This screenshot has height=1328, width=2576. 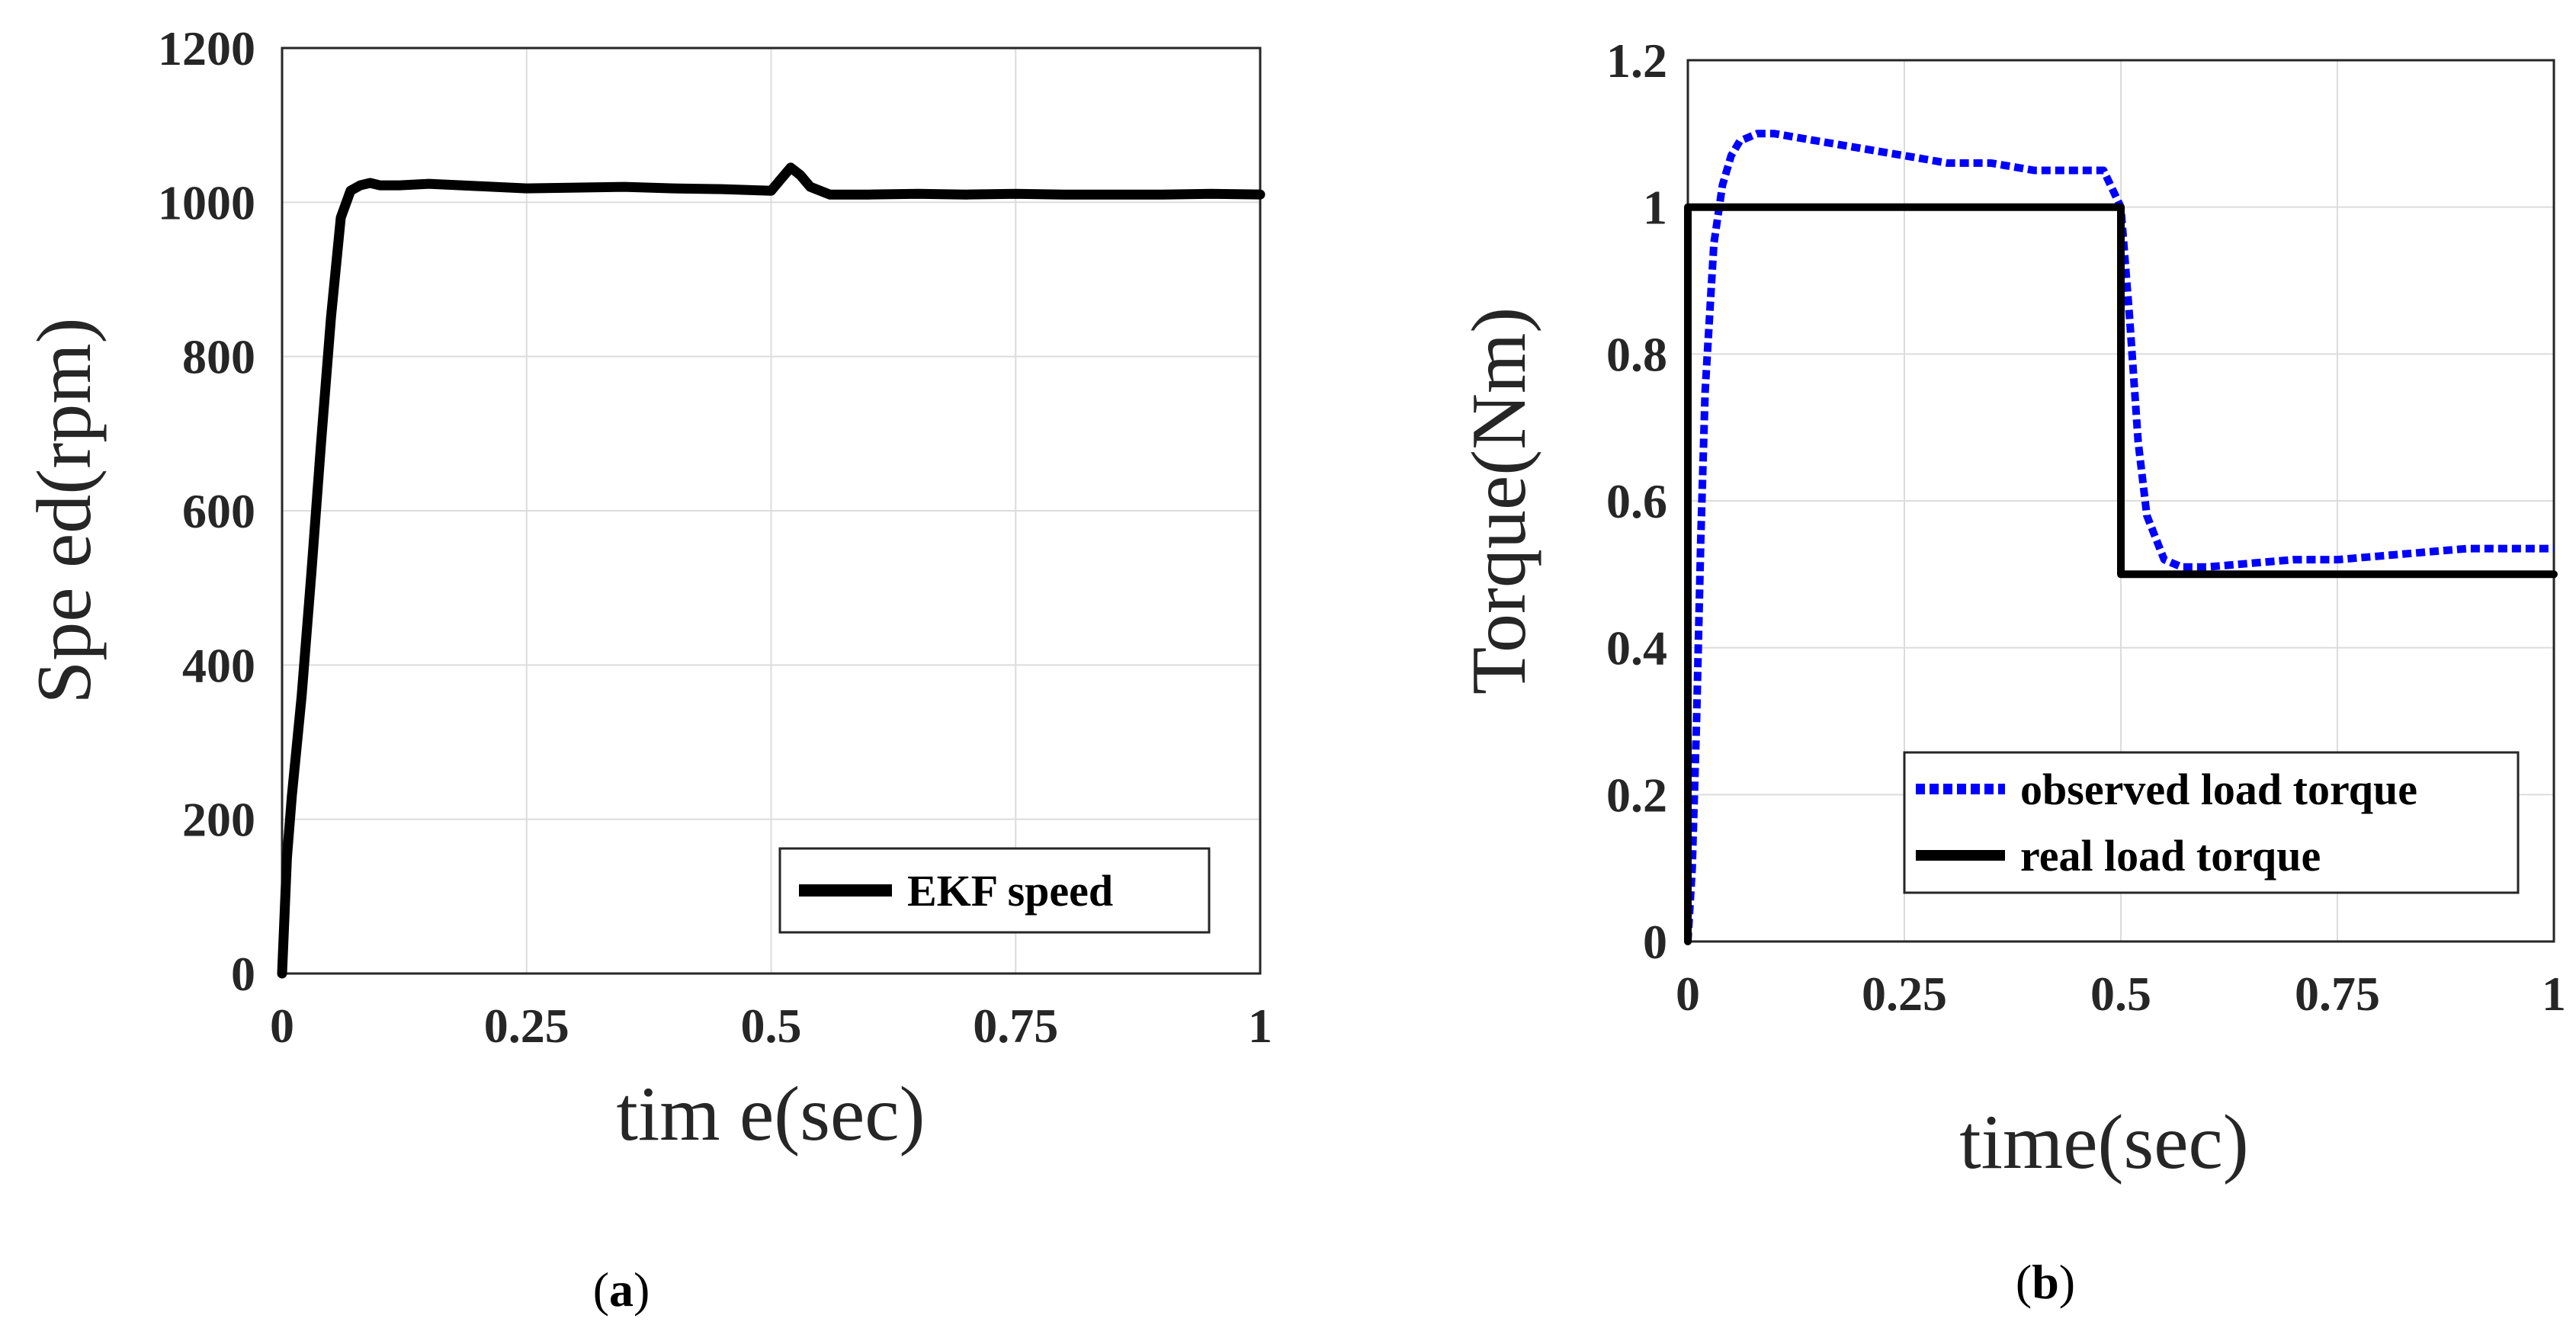 What do you see at coordinates (1688, 994) in the screenshot?
I see `panel-b-x-tick-label: 0` at bounding box center [1688, 994].